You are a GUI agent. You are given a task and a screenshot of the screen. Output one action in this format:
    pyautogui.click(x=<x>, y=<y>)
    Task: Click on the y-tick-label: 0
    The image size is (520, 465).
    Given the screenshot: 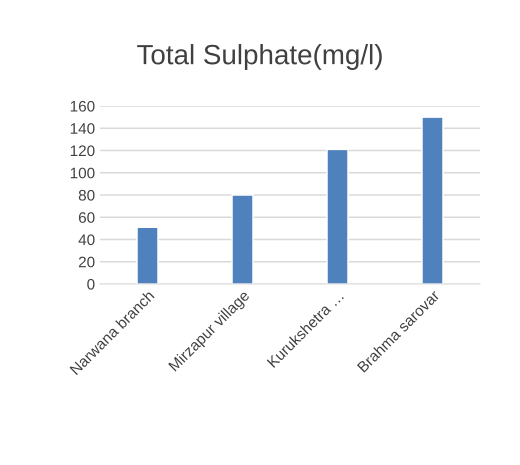 What is the action you would take?
    pyautogui.click(x=91, y=284)
    